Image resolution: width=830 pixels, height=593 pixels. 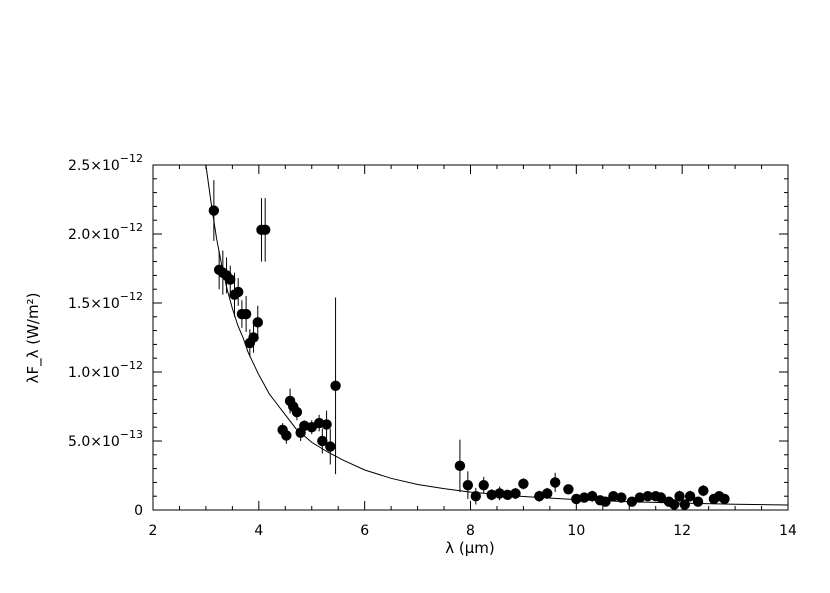 I want to click on x-tick-label: 8, so click(x=470, y=531).